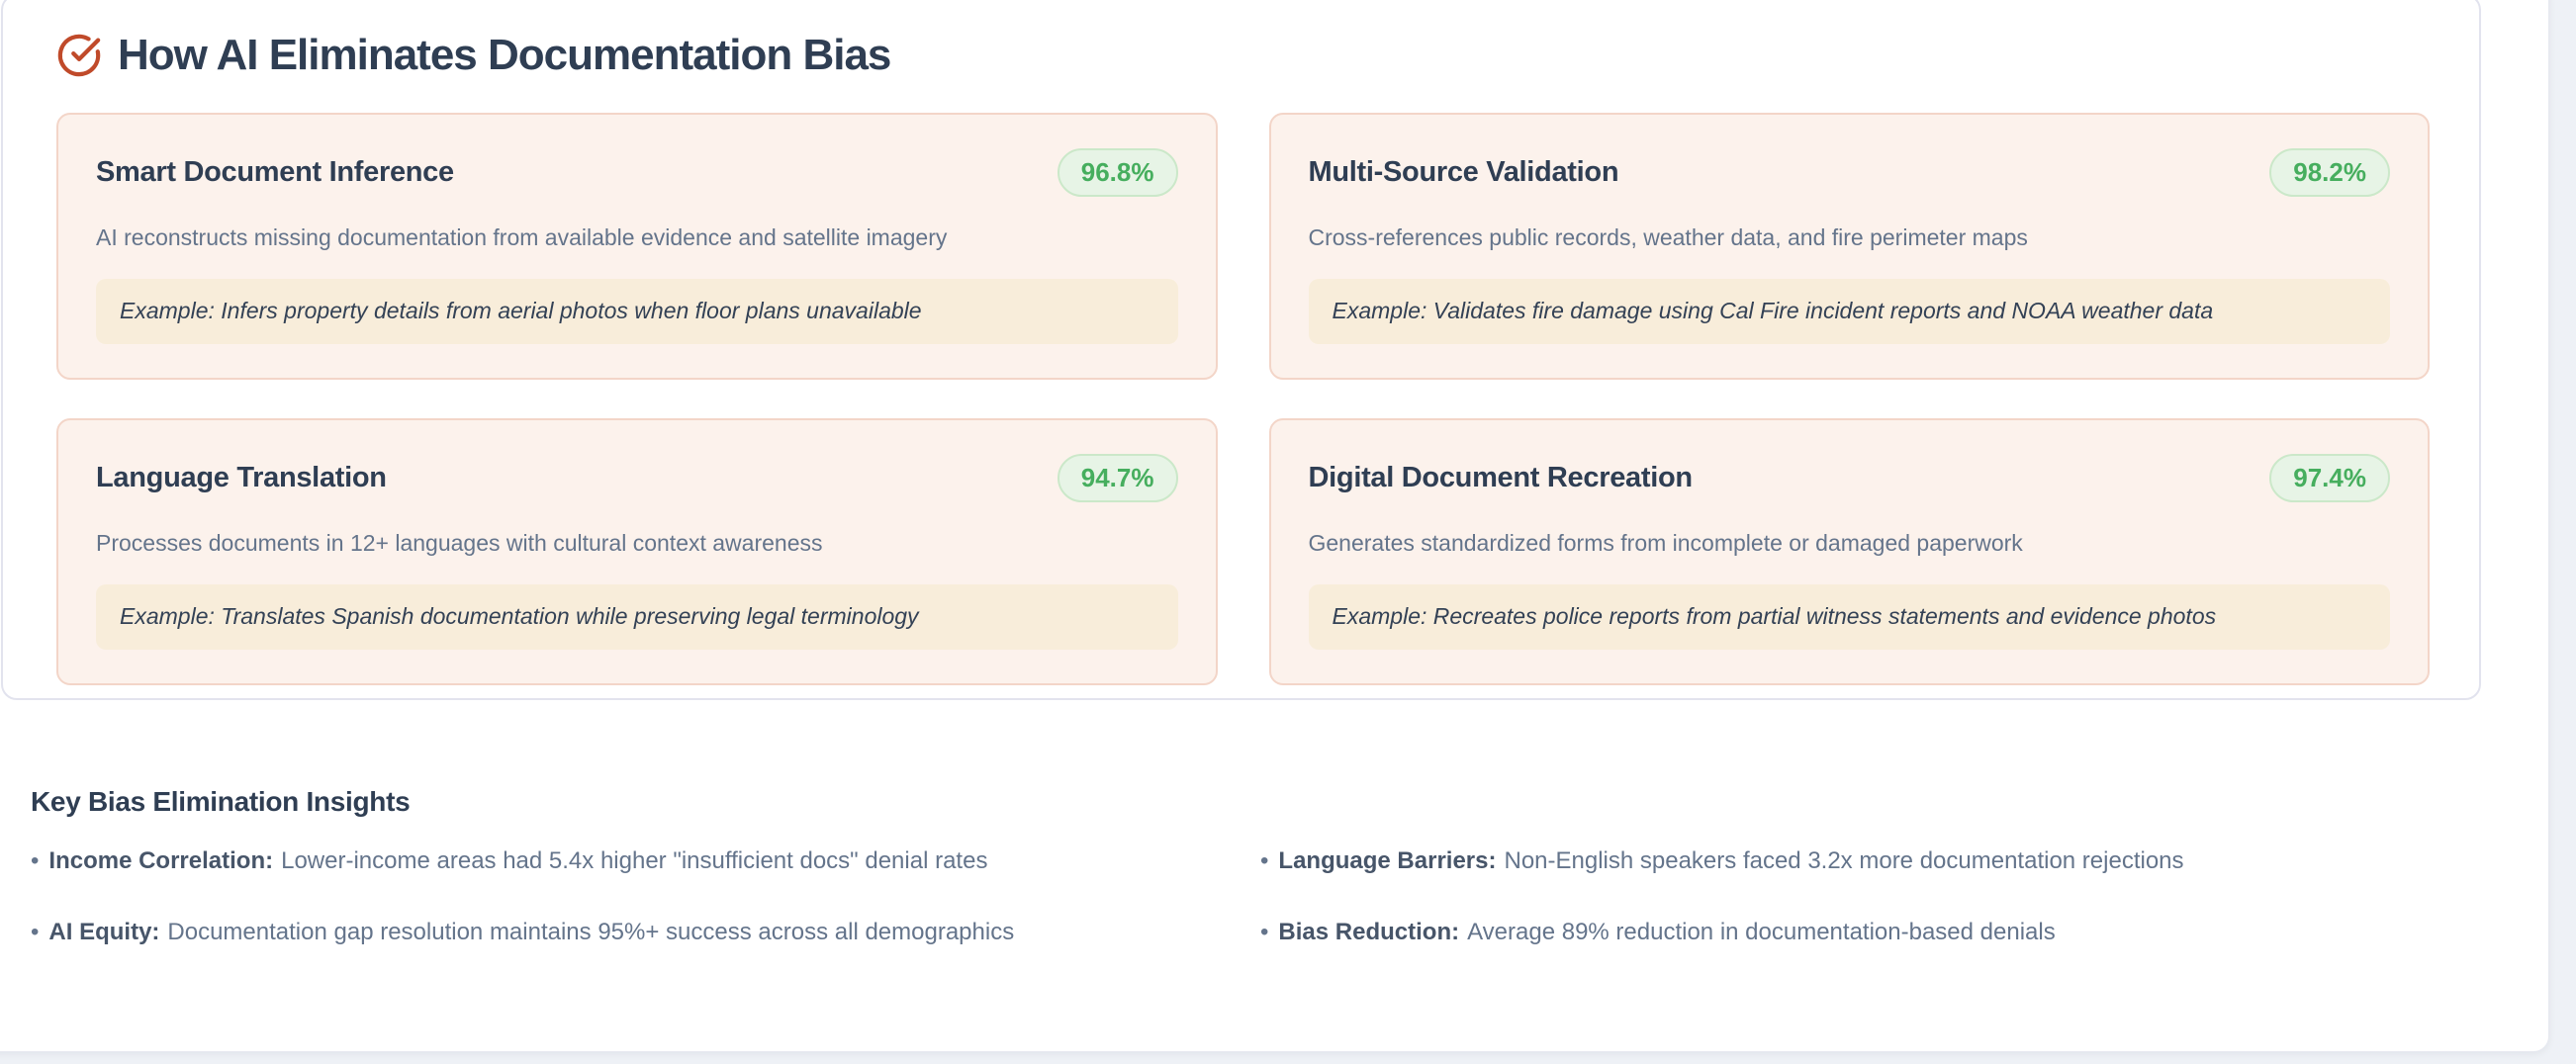 The width and height of the screenshot is (2576, 1064). Describe the element at coordinates (1117, 478) in the screenshot. I see `accuracy-badge: 94.7%` at that location.